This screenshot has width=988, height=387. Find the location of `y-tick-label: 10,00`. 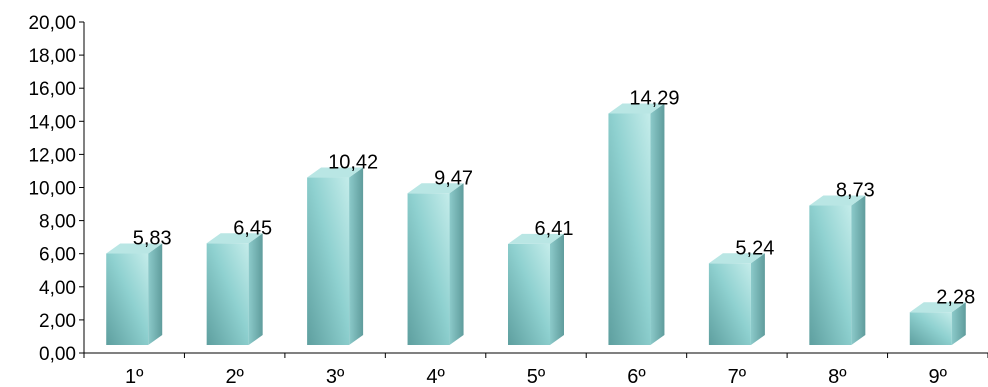

y-tick-label: 10,00 is located at coordinates (52, 189).